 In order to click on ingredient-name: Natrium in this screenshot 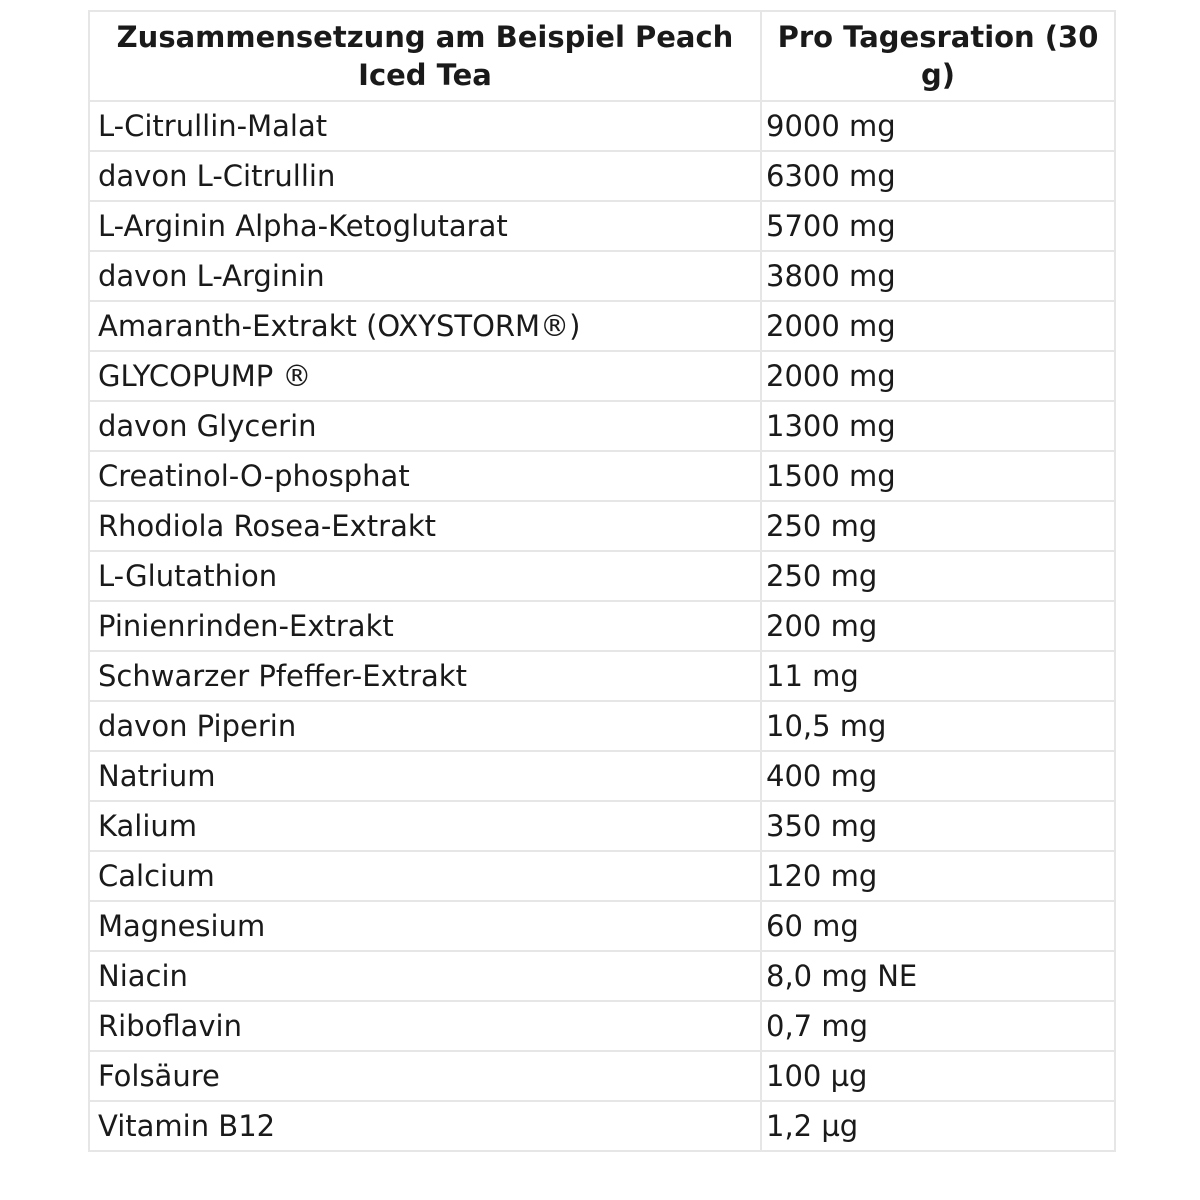, I will do `click(425, 776)`.